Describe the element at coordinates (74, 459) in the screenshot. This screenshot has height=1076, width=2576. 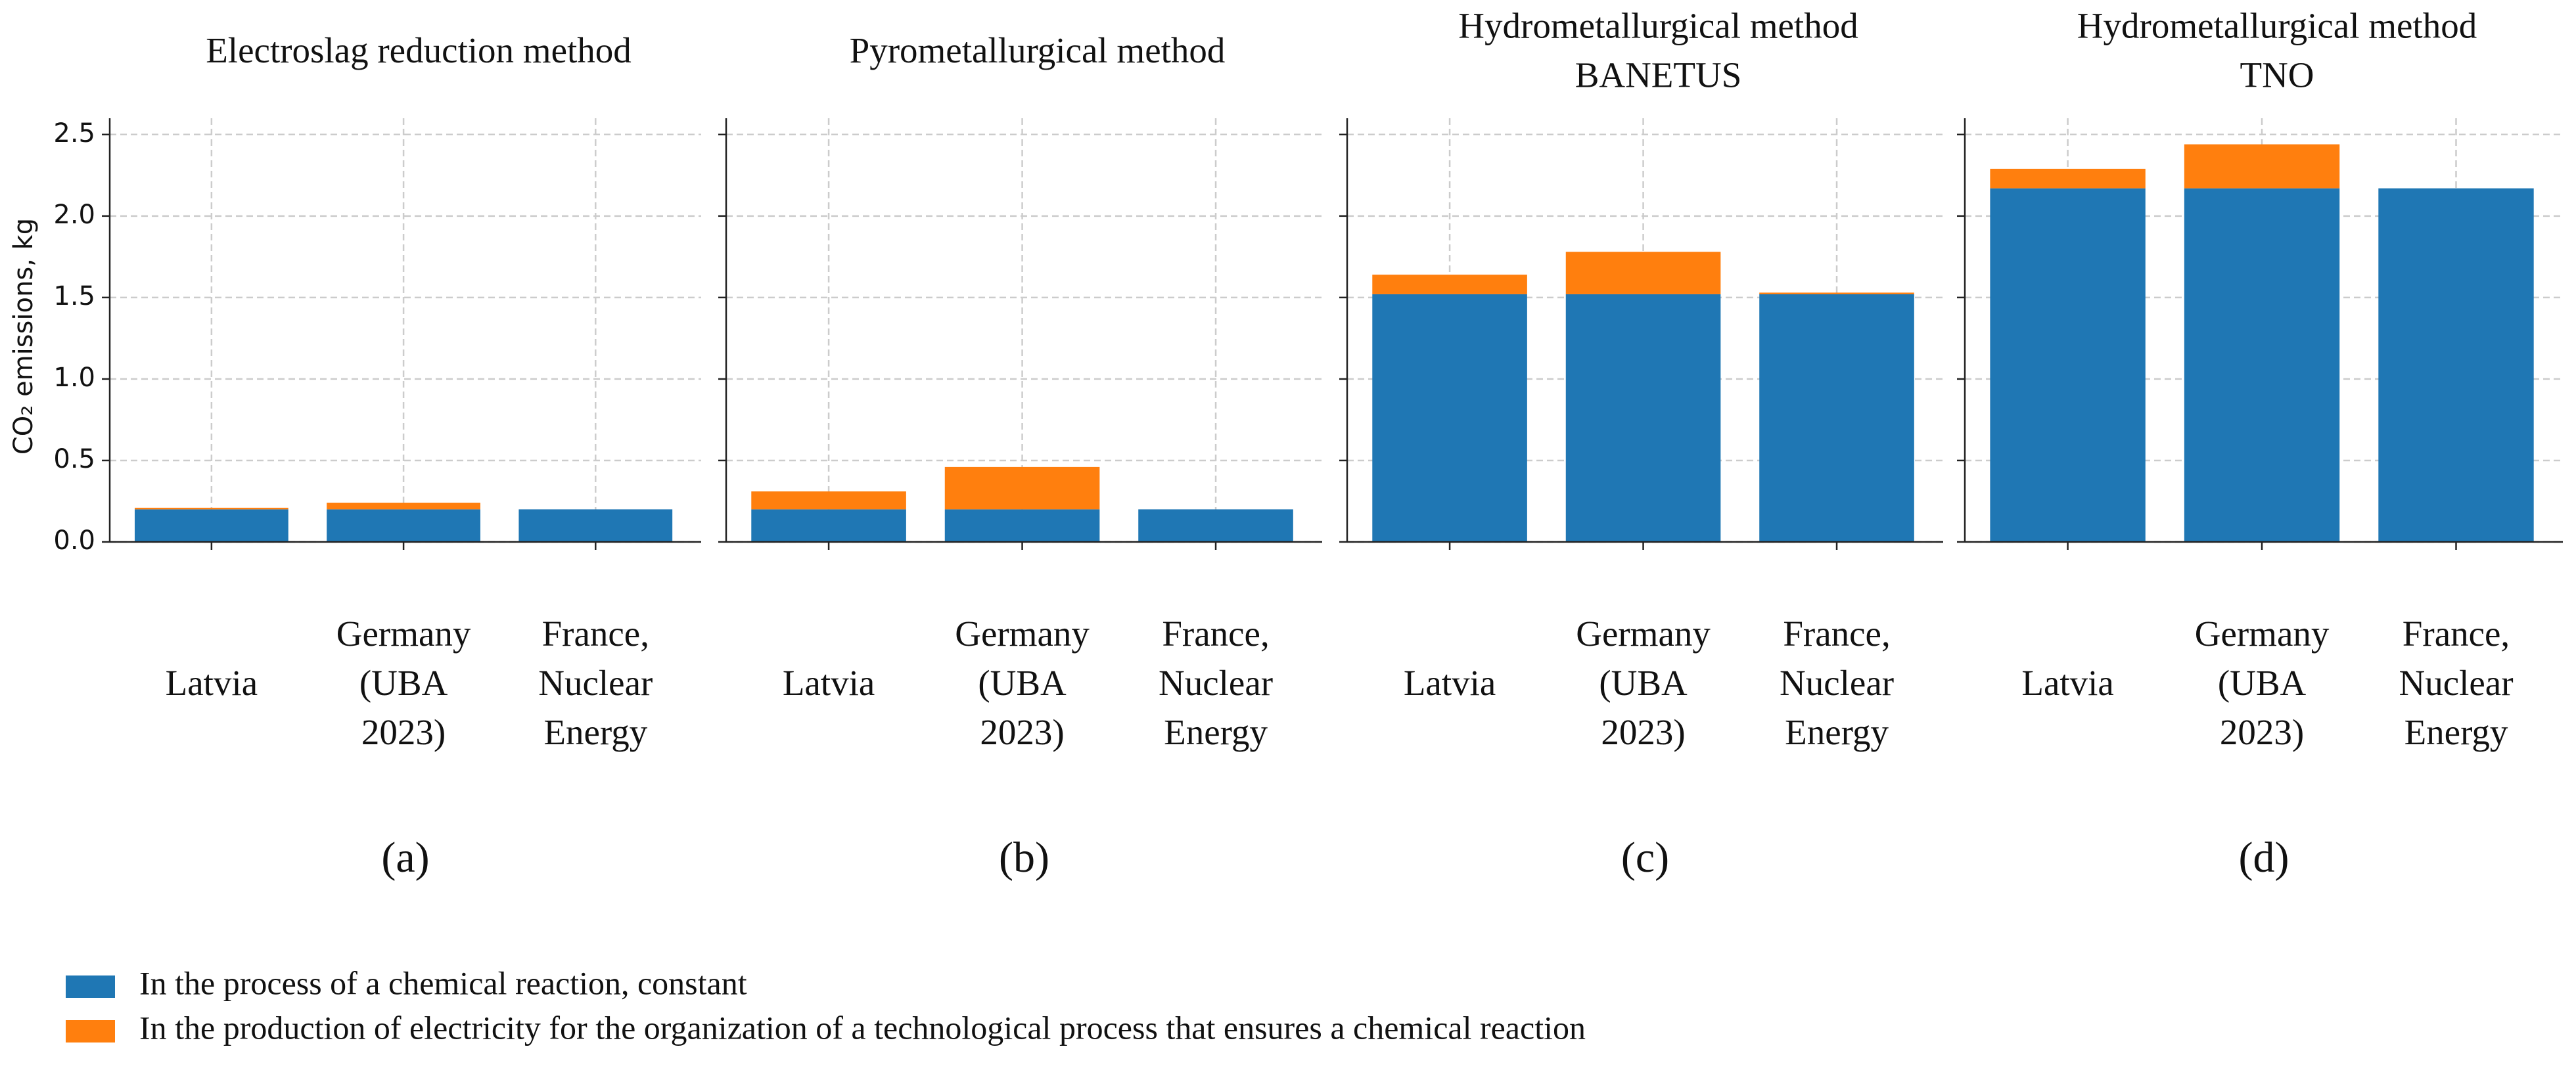
I see `y-tick-label: 0.5` at that location.